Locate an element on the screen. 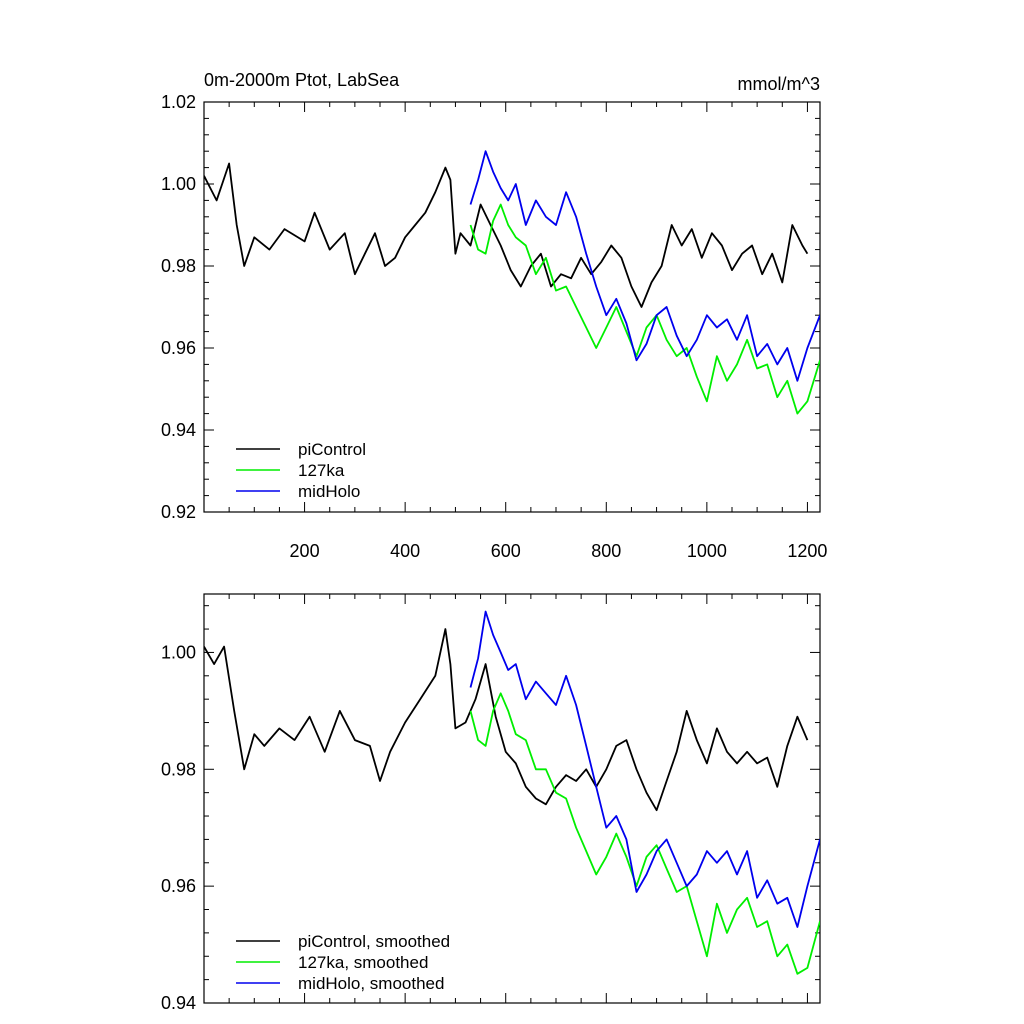 Image resolution: width=1024 pixels, height=1024 pixels. x-tick-label: 400 is located at coordinates (405, 551).